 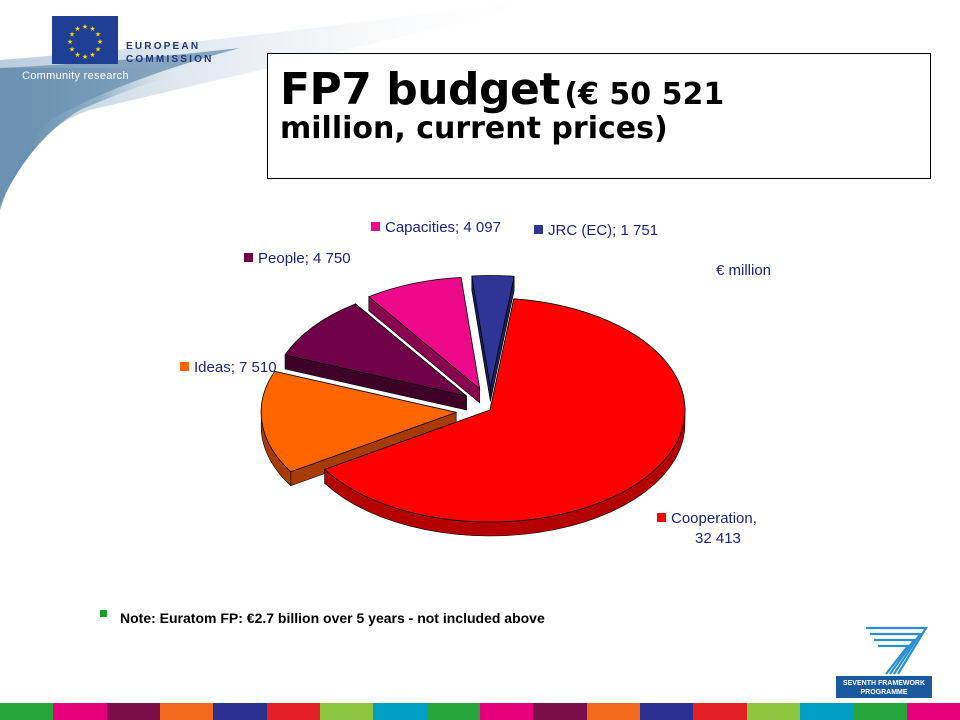 What do you see at coordinates (644, 94) in the screenshot?
I see `title-sub-line-1: (€ 50 521` at bounding box center [644, 94].